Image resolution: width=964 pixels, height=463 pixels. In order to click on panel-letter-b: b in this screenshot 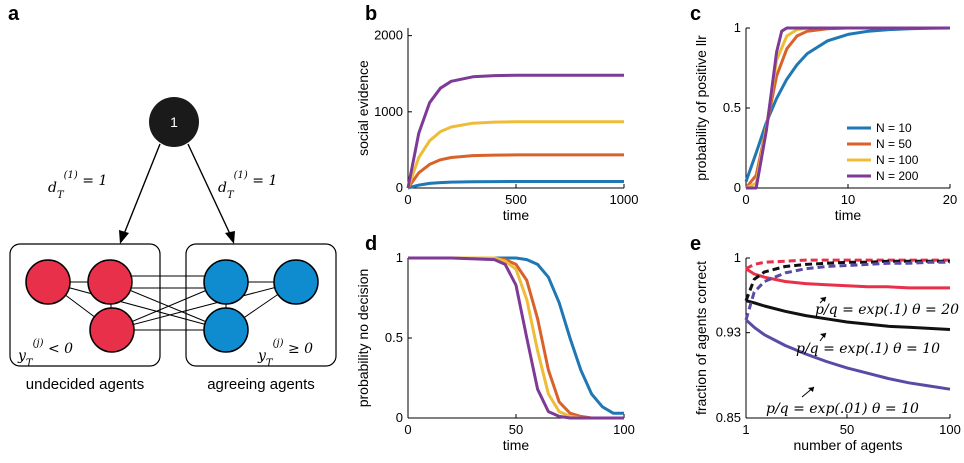, I will do `click(371, 14)`.